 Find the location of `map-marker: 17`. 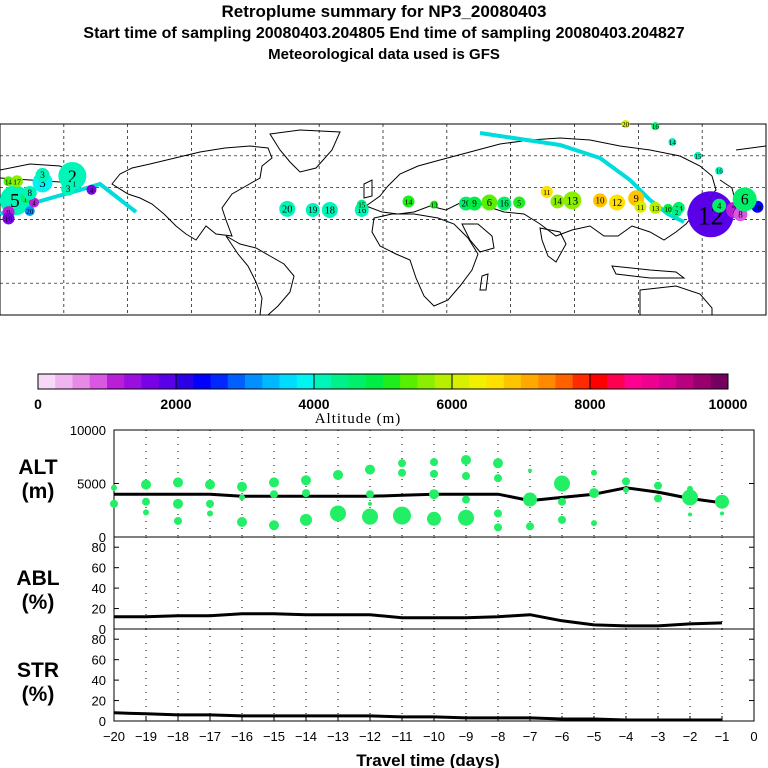

map-marker: 17 is located at coordinates (17, 181).